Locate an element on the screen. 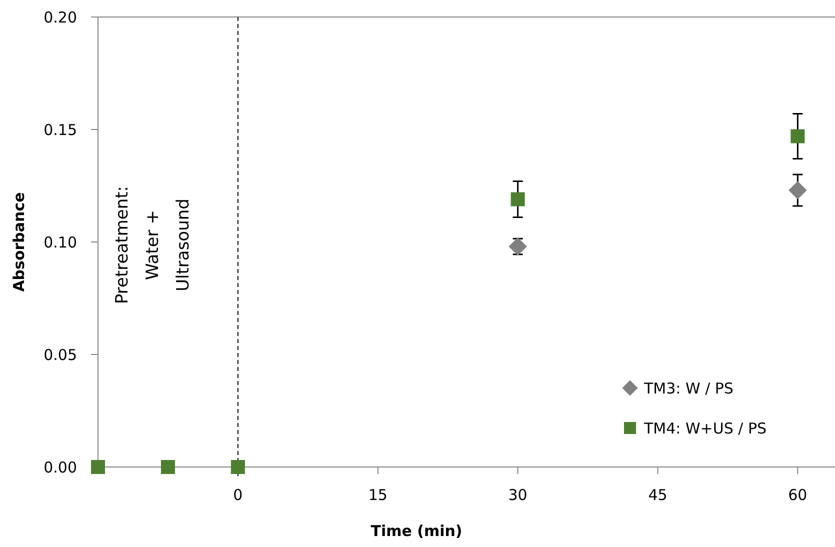 The height and width of the screenshot is (547, 835). y-tick-label: 0.20 is located at coordinates (60, 17).